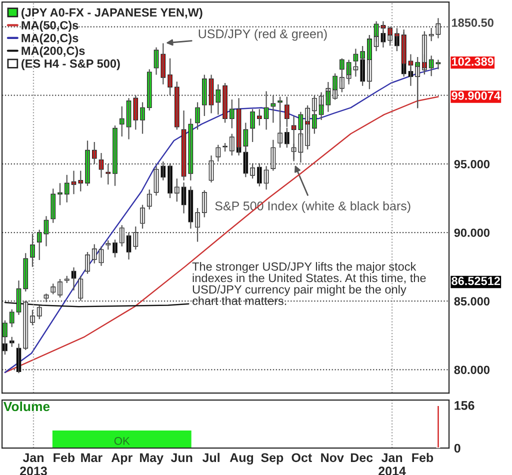 Image resolution: width=512 pixels, height=475 pixels. What do you see at coordinates (472, 301) in the screenshot?
I see `y-tick-label: 85.000` at bounding box center [472, 301].